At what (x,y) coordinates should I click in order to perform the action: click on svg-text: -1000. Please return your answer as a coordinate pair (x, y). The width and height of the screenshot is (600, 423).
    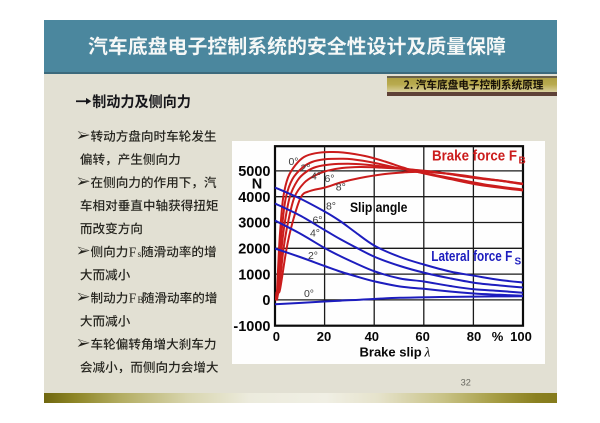
    Looking at the image, I should click on (251, 327).